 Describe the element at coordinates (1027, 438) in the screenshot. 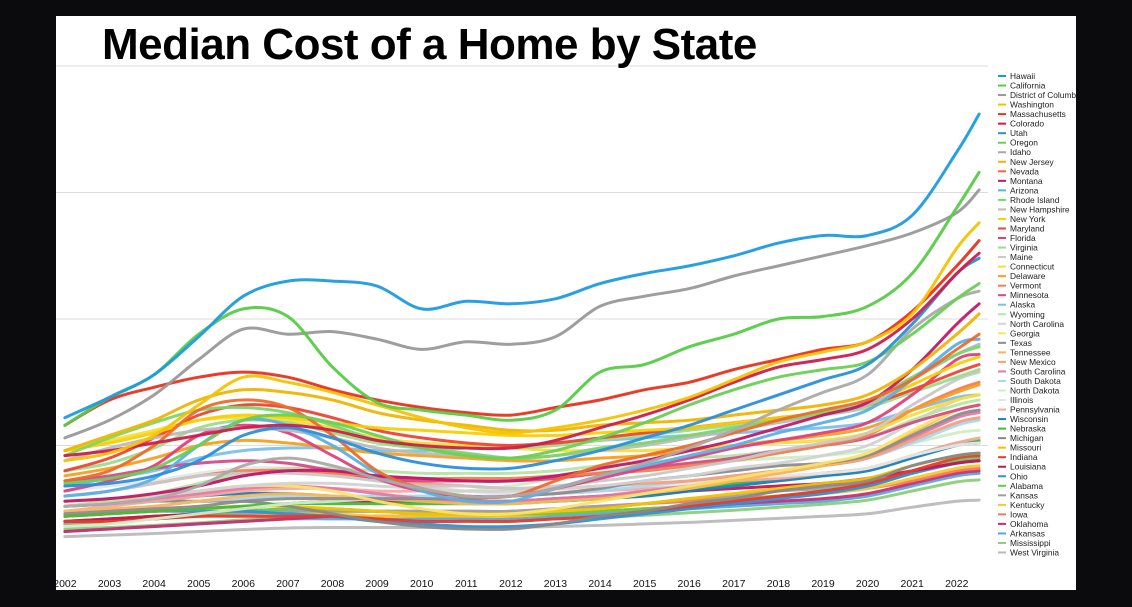

I see `legend-label-michigan: Michigan` at that location.